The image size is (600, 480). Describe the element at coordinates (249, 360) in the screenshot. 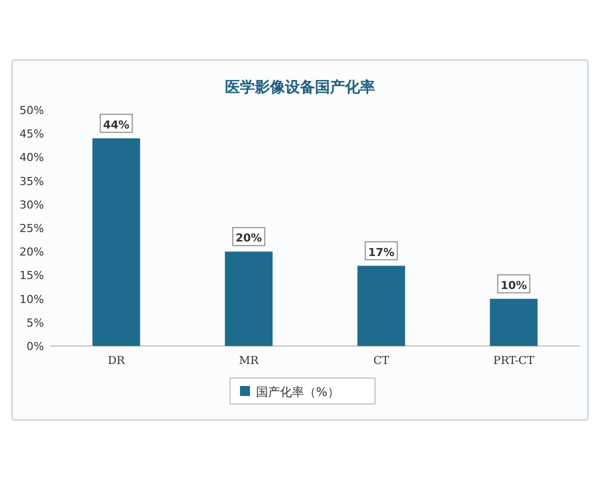

I see `x-tick-label: MR` at that location.